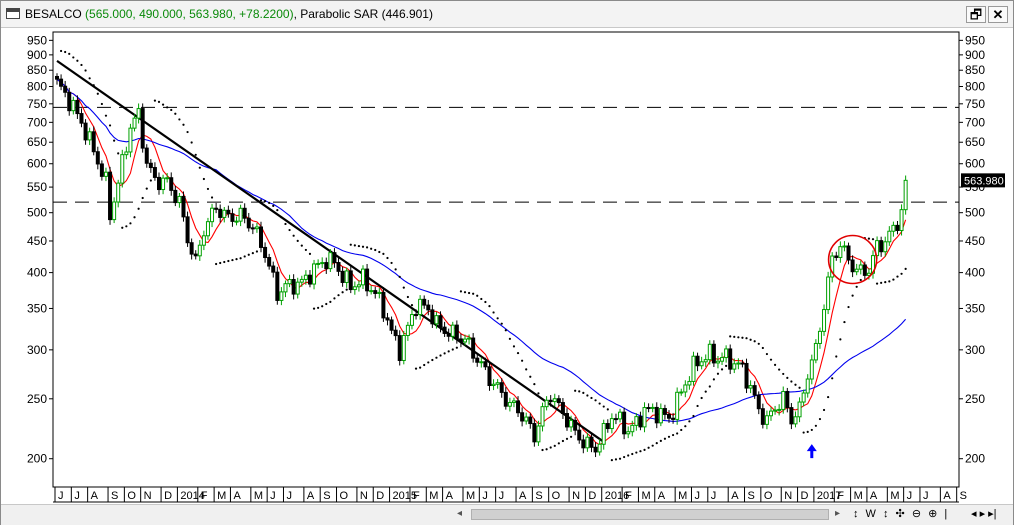 Image resolution: width=1014 pixels, height=525 pixels. Describe the element at coordinates (460, 513) in the screenshot. I see `scroll-left-icon: ◂` at that location.